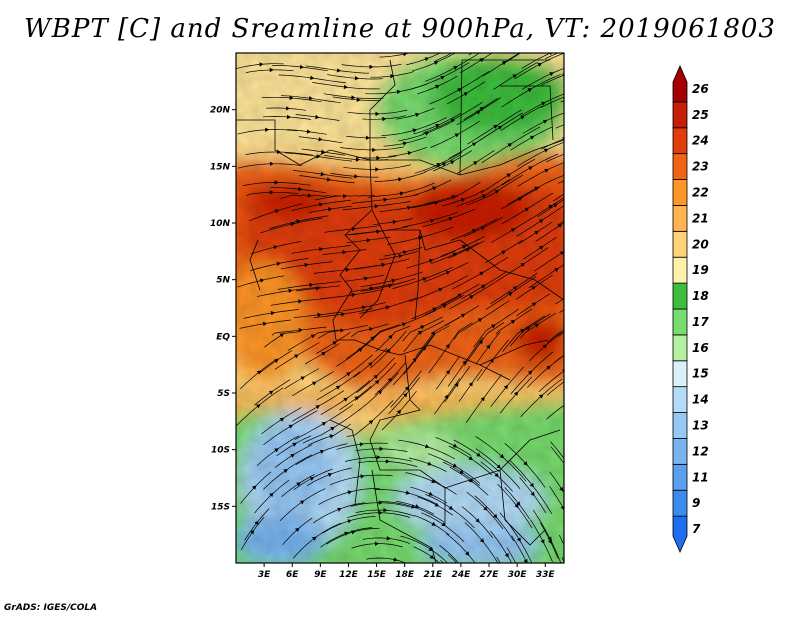  What do you see at coordinates (220, 111) in the screenshot?
I see `lat-label: 20N` at bounding box center [220, 111].